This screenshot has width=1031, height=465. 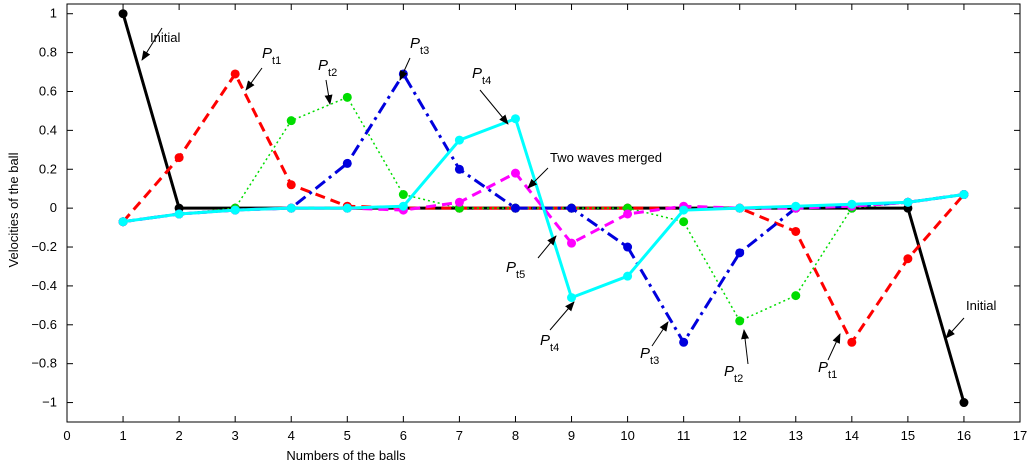 What do you see at coordinates (44, 285) in the screenshot?
I see `y-tick-label: −0.4` at bounding box center [44, 285].